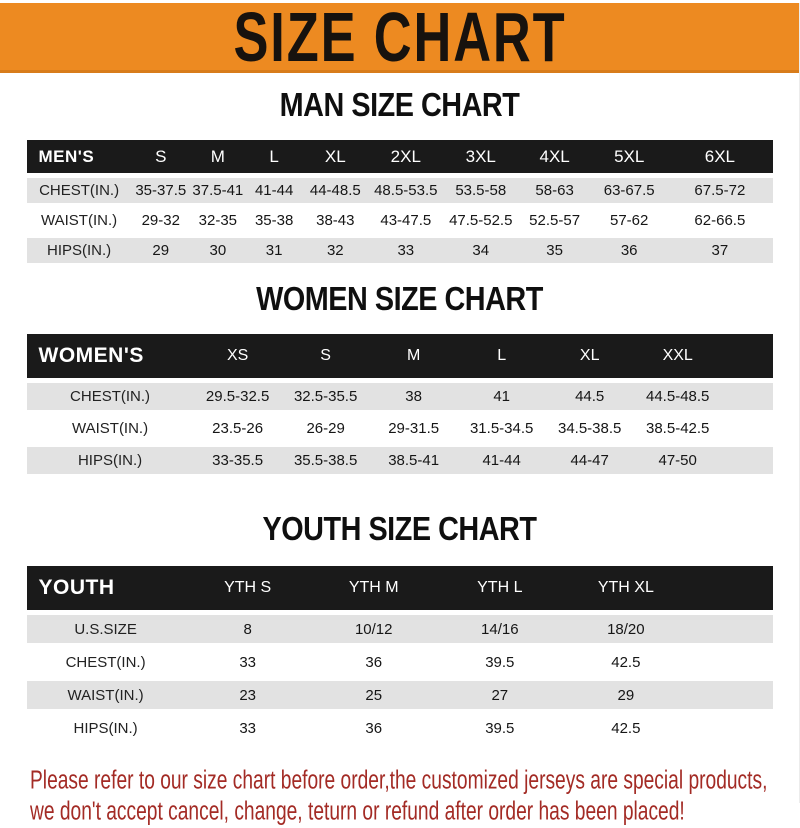 Image resolution: width=800 pixels, height=828 pixels. Describe the element at coordinates (160, 220) in the screenshot. I see `size-value: 29-32` at that location.